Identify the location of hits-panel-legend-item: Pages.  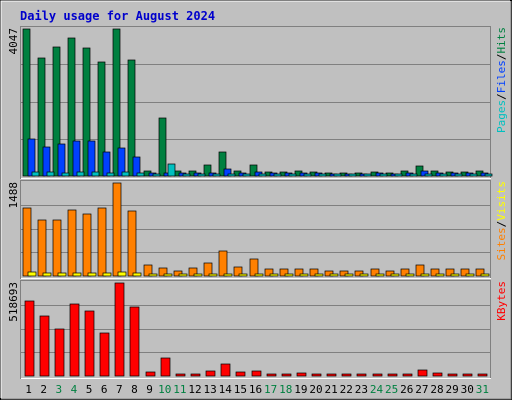
(501, 116).